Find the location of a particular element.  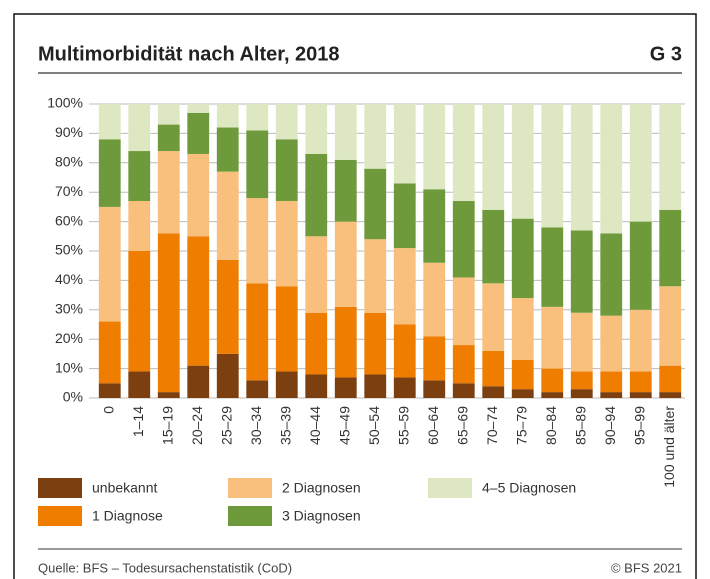

y-tick-label: 60% is located at coordinates (69, 220).